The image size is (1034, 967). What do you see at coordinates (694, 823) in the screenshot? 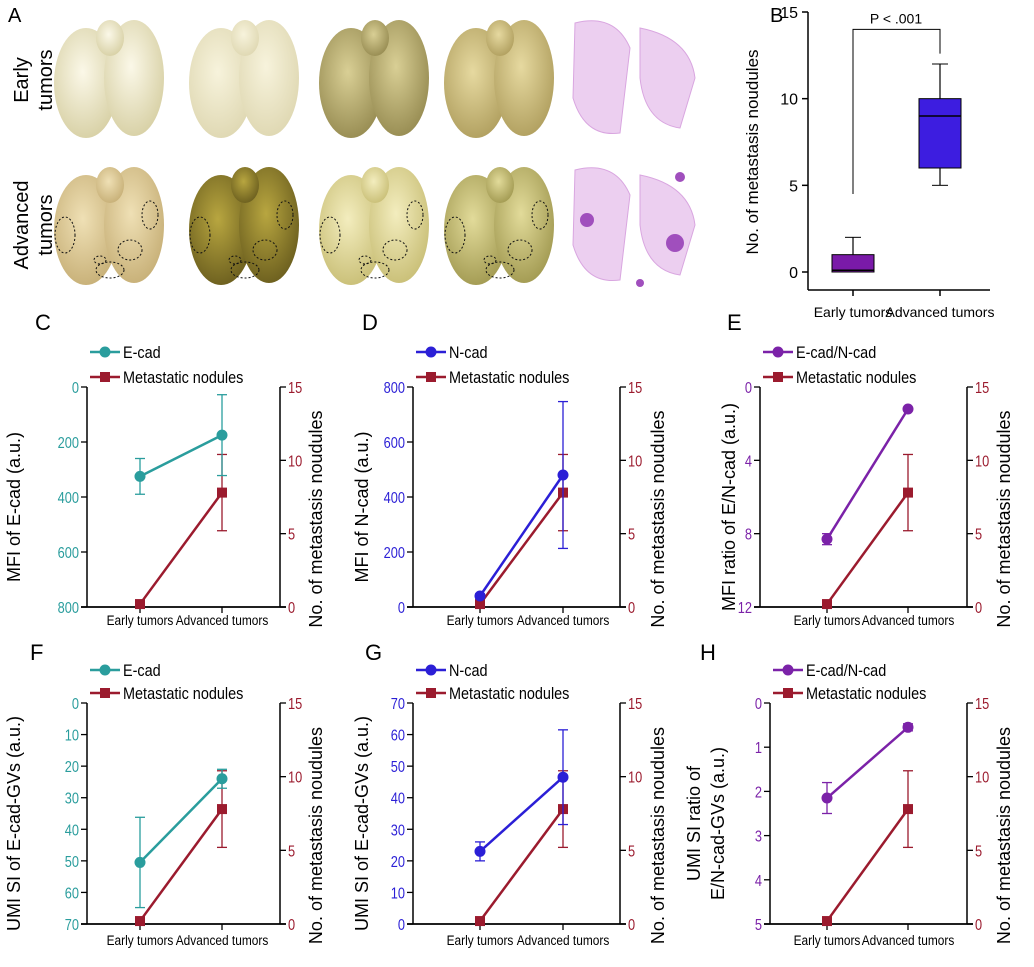
I see `y-left-axis-label-line: UMI SI ratio of` at bounding box center [694, 823].